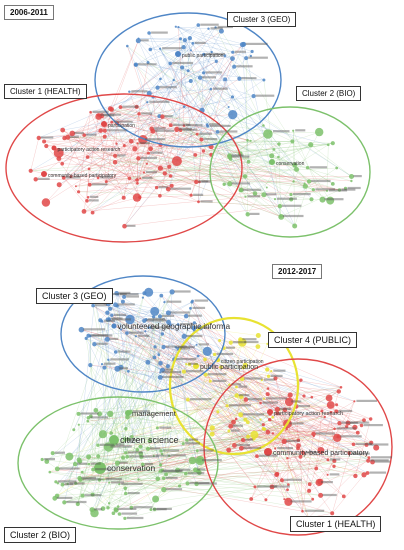  I want to click on cluster-label-bio-top: Cluster 2 (BIO), so click(329, 93).